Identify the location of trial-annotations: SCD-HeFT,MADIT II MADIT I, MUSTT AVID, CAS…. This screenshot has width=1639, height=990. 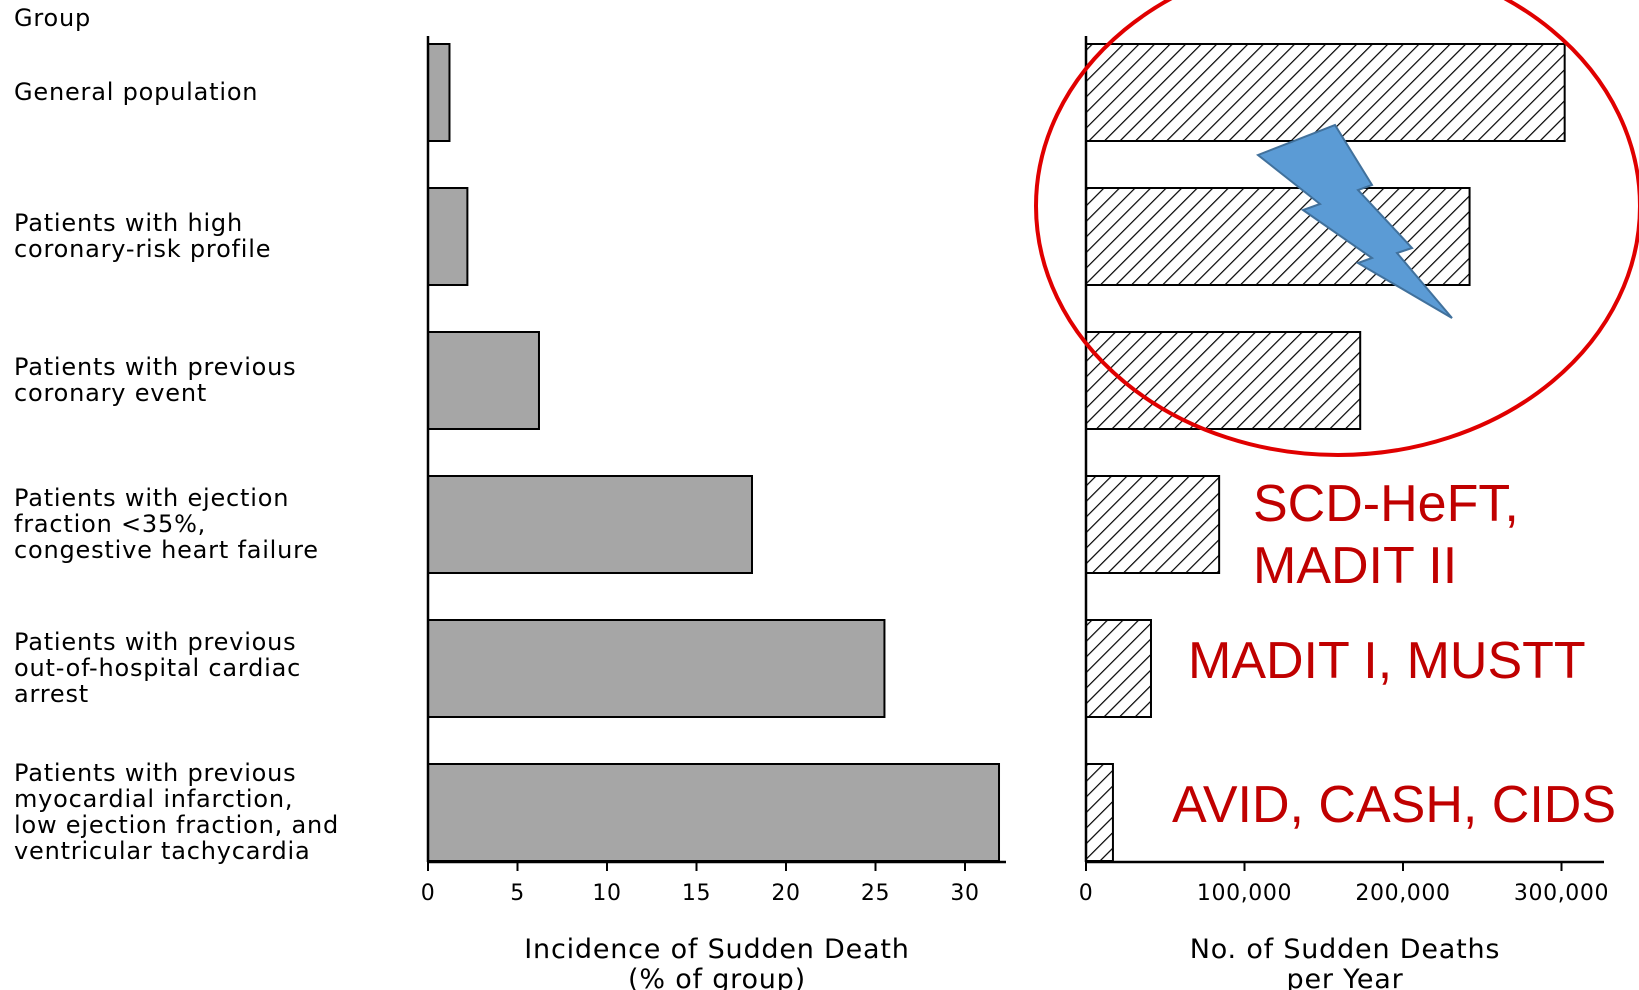
(1394, 654).